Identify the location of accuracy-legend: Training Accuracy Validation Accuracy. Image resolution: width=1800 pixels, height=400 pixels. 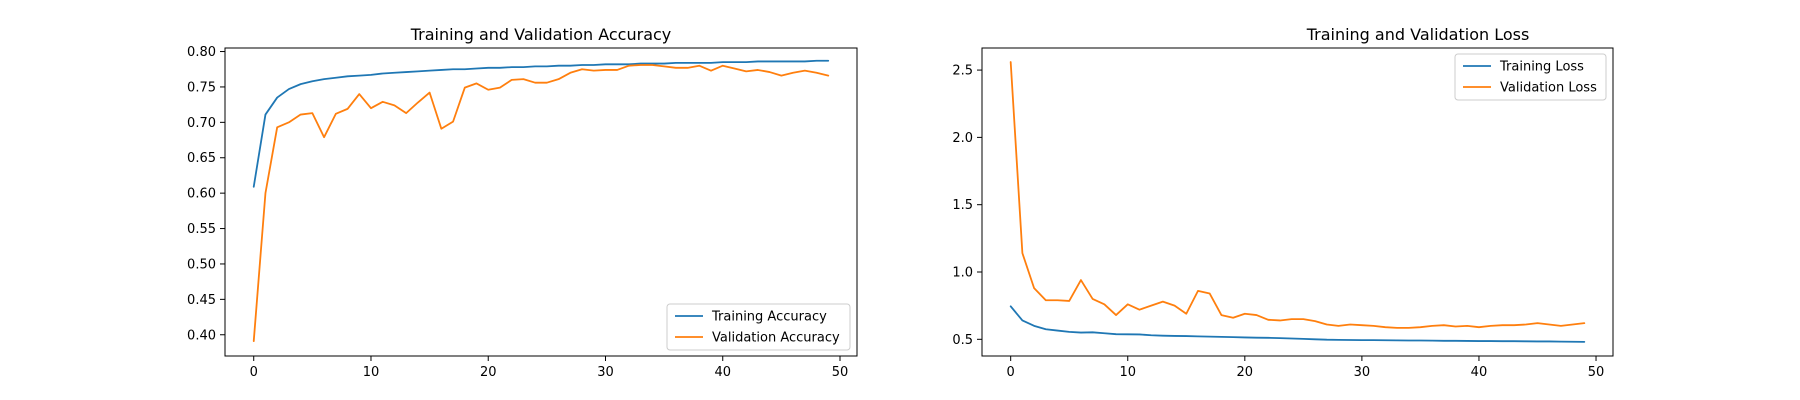
(758, 327).